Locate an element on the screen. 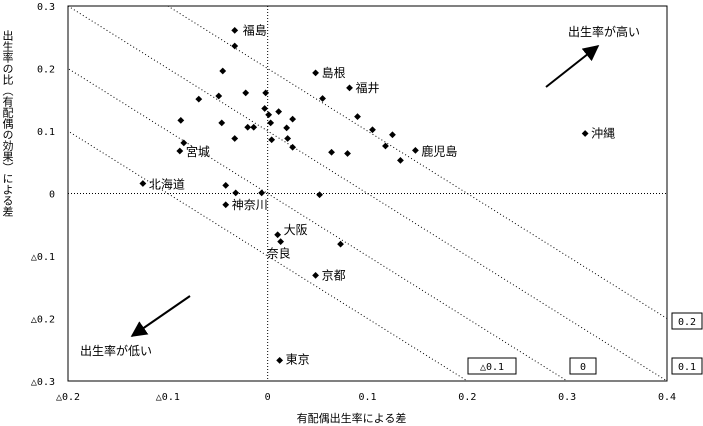 The width and height of the screenshot is (703, 426). y-tick-label: 0 is located at coordinates (52, 195).